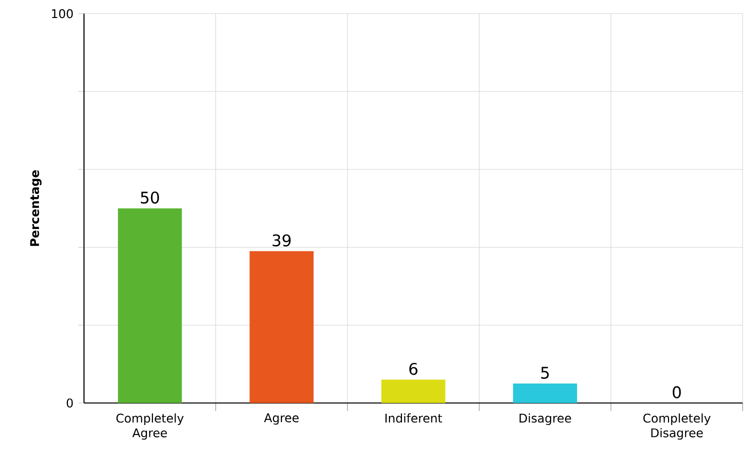 The height and width of the screenshot is (451, 747). What do you see at coordinates (413, 418) in the screenshot?
I see `x-tick-label: Indiferent` at bounding box center [413, 418].